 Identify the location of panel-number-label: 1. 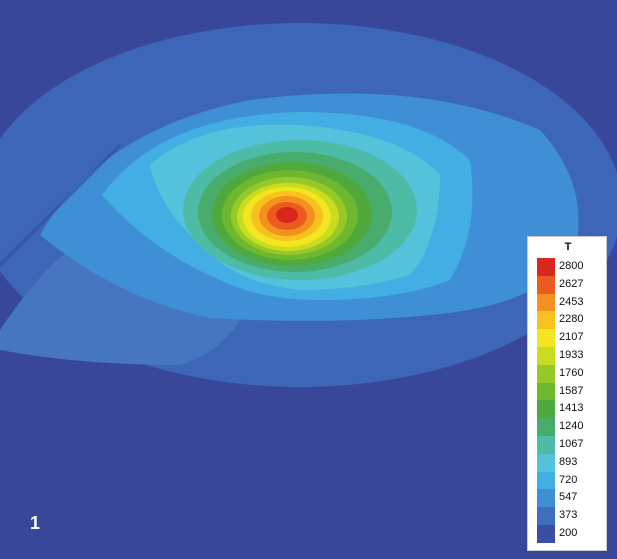
(35, 523).